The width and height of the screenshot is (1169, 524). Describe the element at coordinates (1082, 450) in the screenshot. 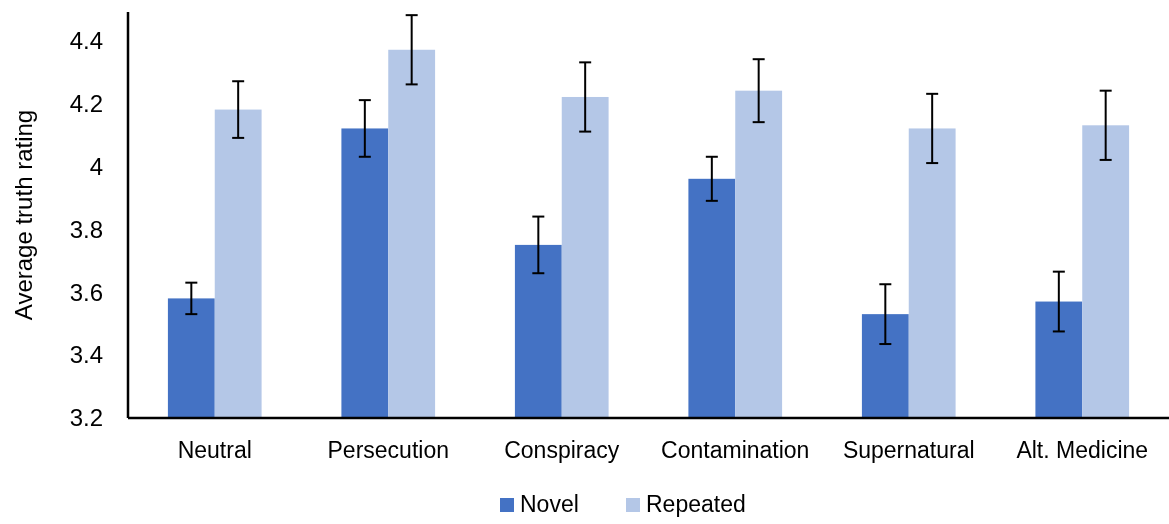

I see `x-tick-label: Alt. Medicine` at that location.